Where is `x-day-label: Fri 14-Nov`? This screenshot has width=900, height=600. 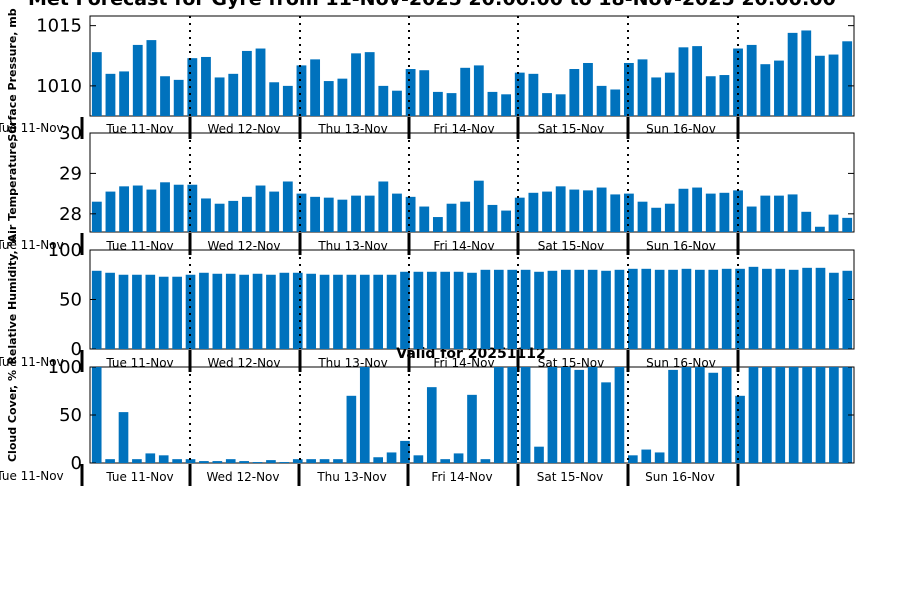
x-day-label: Fri 14-Nov is located at coordinates (461, 477).